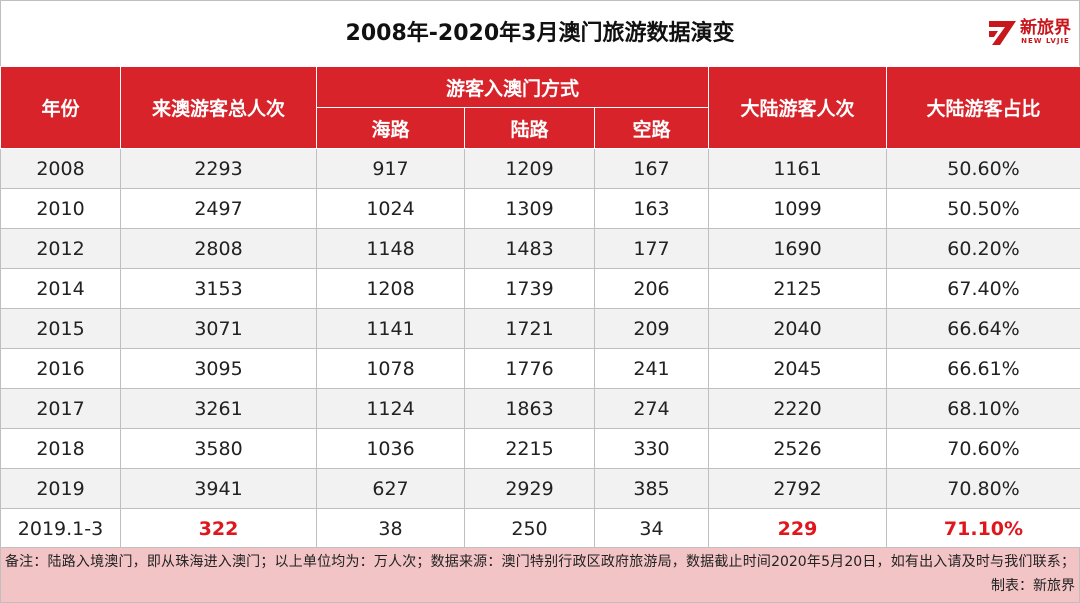 This screenshot has height=603, width=1080. I want to click on table-cell: 34, so click(652, 529).